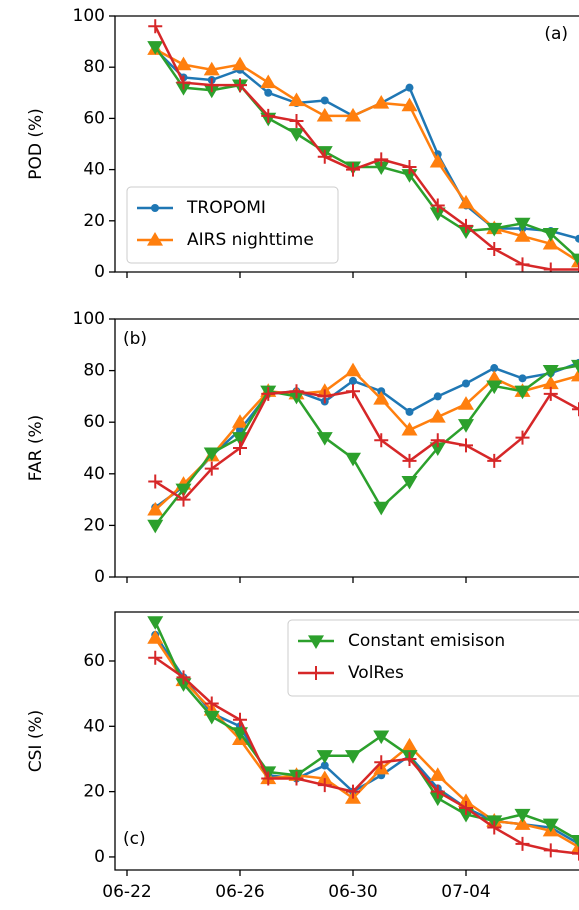 This screenshot has width=579, height=910. Describe the element at coordinates (36, 448) in the screenshot. I see `y-axis-label: FAR (%)` at that location.